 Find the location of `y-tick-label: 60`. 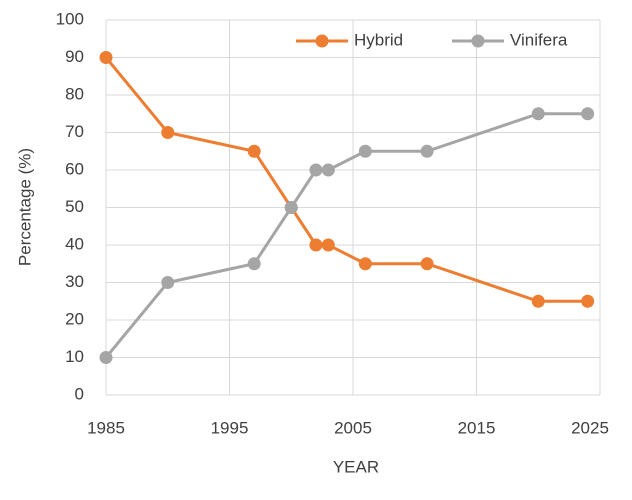

y-tick-label: 60 is located at coordinates (74, 168).